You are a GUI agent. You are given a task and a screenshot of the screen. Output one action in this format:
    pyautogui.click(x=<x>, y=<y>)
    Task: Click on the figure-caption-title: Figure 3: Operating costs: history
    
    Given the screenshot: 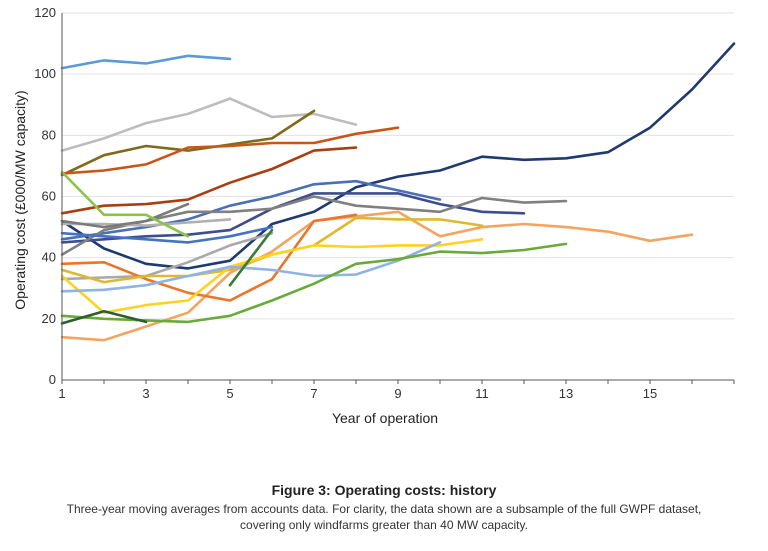 What is the action you would take?
    pyautogui.click(x=384, y=490)
    